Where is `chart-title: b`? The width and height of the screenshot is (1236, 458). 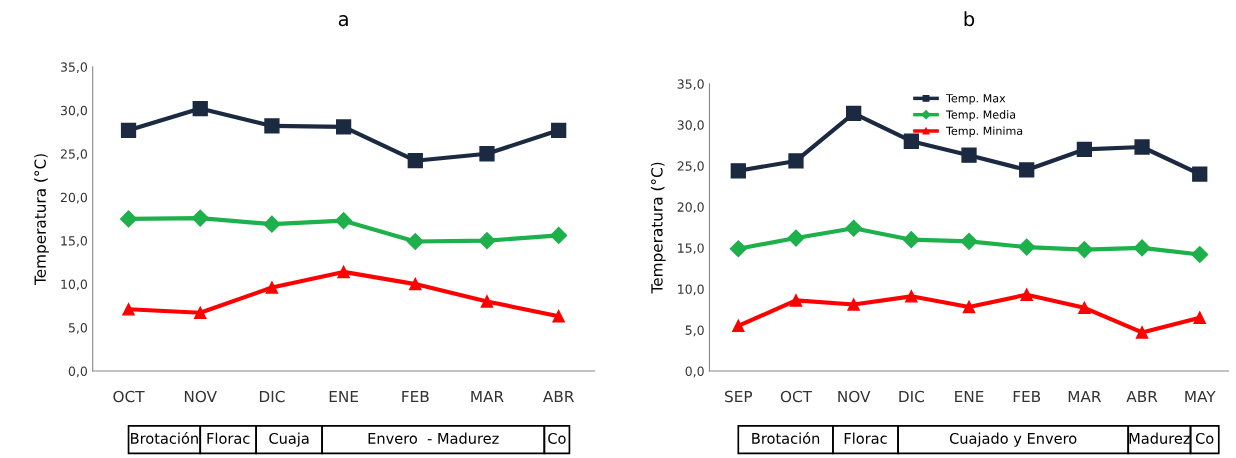 chart-title: b is located at coordinates (969, 19).